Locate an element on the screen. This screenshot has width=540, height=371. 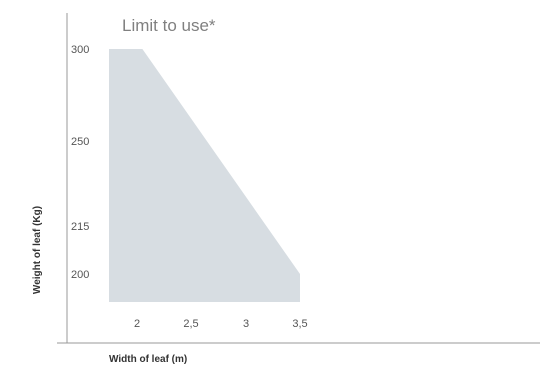
y-tick-label: 250 is located at coordinates (80, 142).